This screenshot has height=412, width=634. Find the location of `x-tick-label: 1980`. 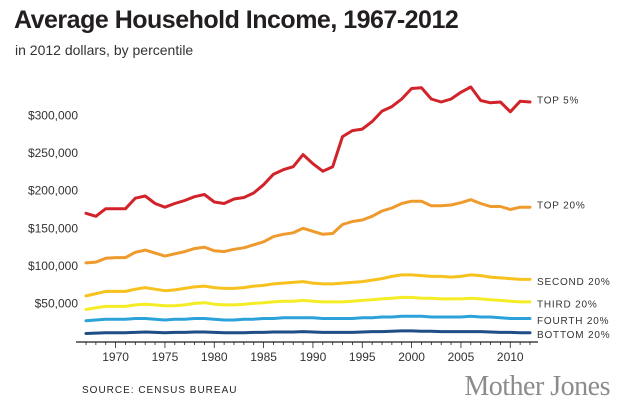

x-tick-label: 1980 is located at coordinates (214, 357).